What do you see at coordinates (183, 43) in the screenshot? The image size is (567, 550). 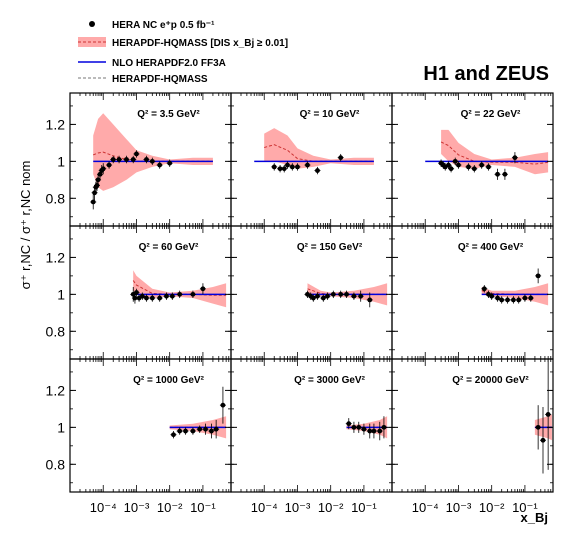 I see `legend-entry-band: HERAPDF-HQMASS [DIS x_Bj ≥ 0.01]` at bounding box center [183, 43].